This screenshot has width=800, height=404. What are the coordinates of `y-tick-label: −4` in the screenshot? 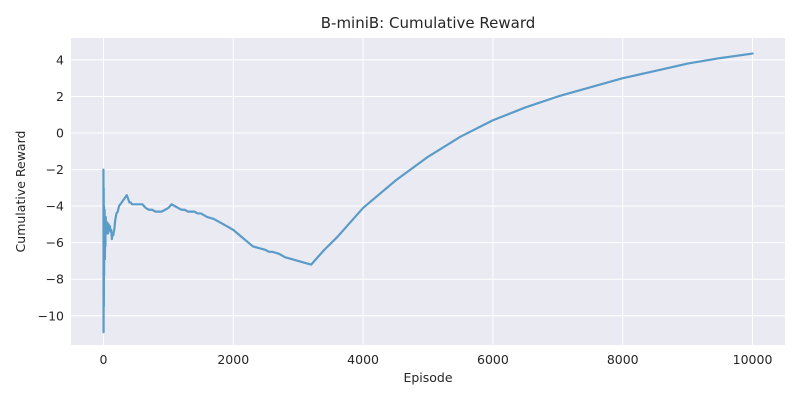 It's located at (55, 206).